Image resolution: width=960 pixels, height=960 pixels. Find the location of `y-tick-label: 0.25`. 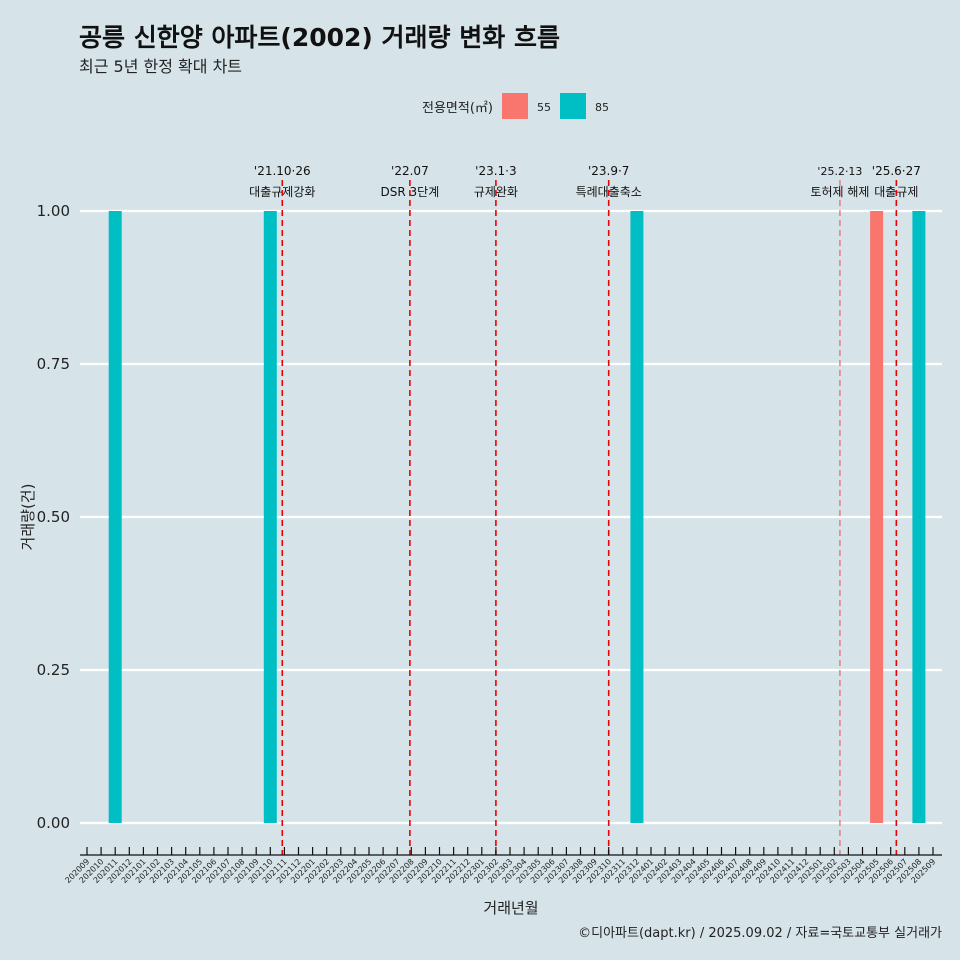

y-tick-label: 0.25 is located at coordinates (53, 670).